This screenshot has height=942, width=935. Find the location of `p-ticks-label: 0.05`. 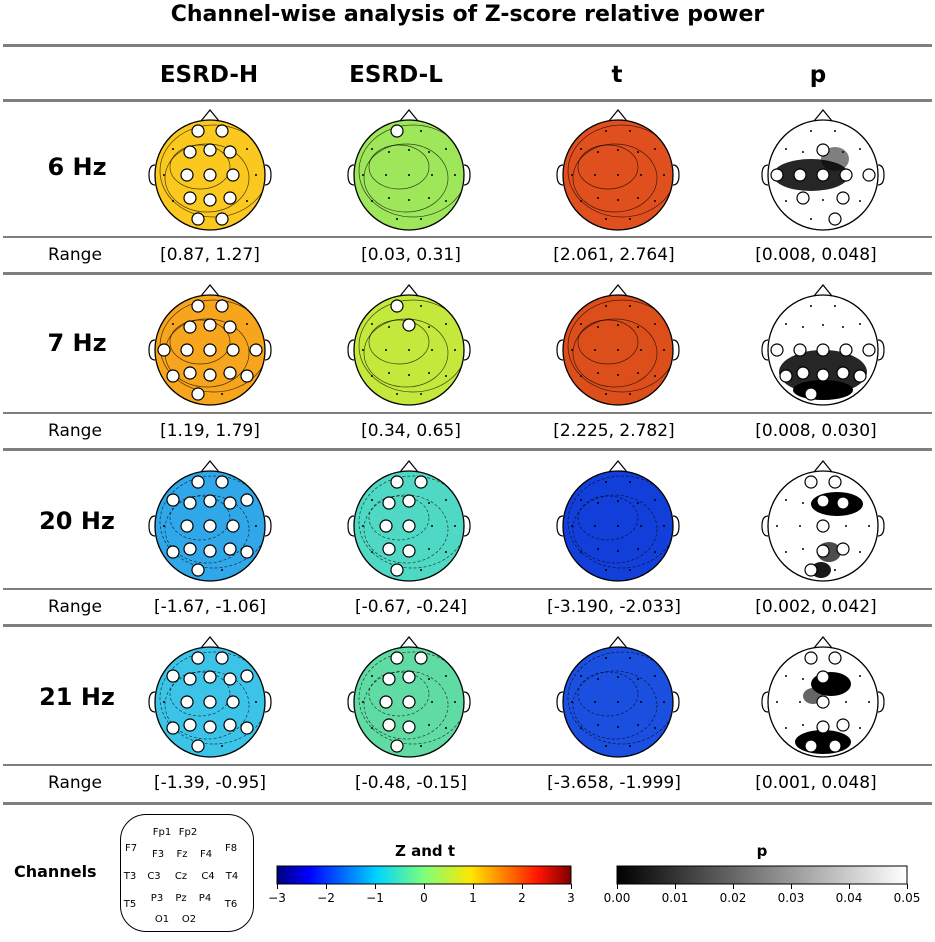

p-ticks-label: 0.05 is located at coordinates (907, 898).